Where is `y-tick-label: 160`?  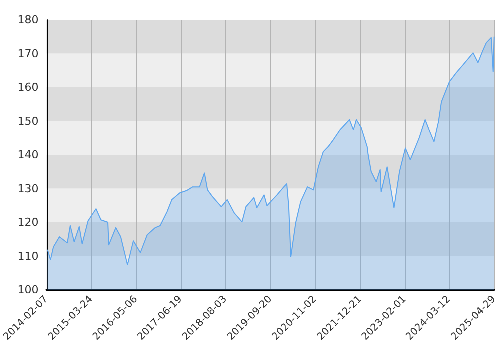
y-tick-label: 160 is located at coordinates (28, 87).